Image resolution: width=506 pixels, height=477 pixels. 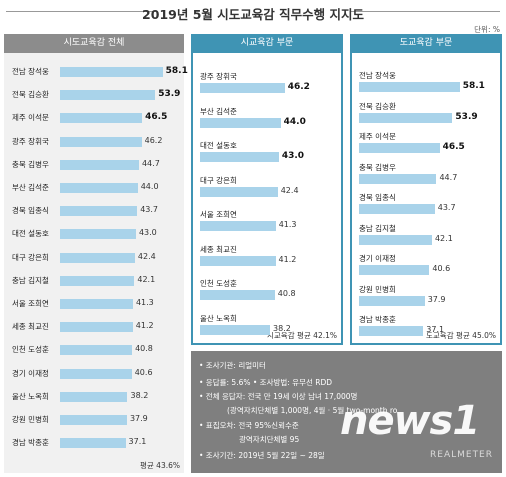 What do you see at coordinates (267, 43) in the screenshot?
I see `panel-si-header: 시교육감 부문` at bounding box center [267, 43].